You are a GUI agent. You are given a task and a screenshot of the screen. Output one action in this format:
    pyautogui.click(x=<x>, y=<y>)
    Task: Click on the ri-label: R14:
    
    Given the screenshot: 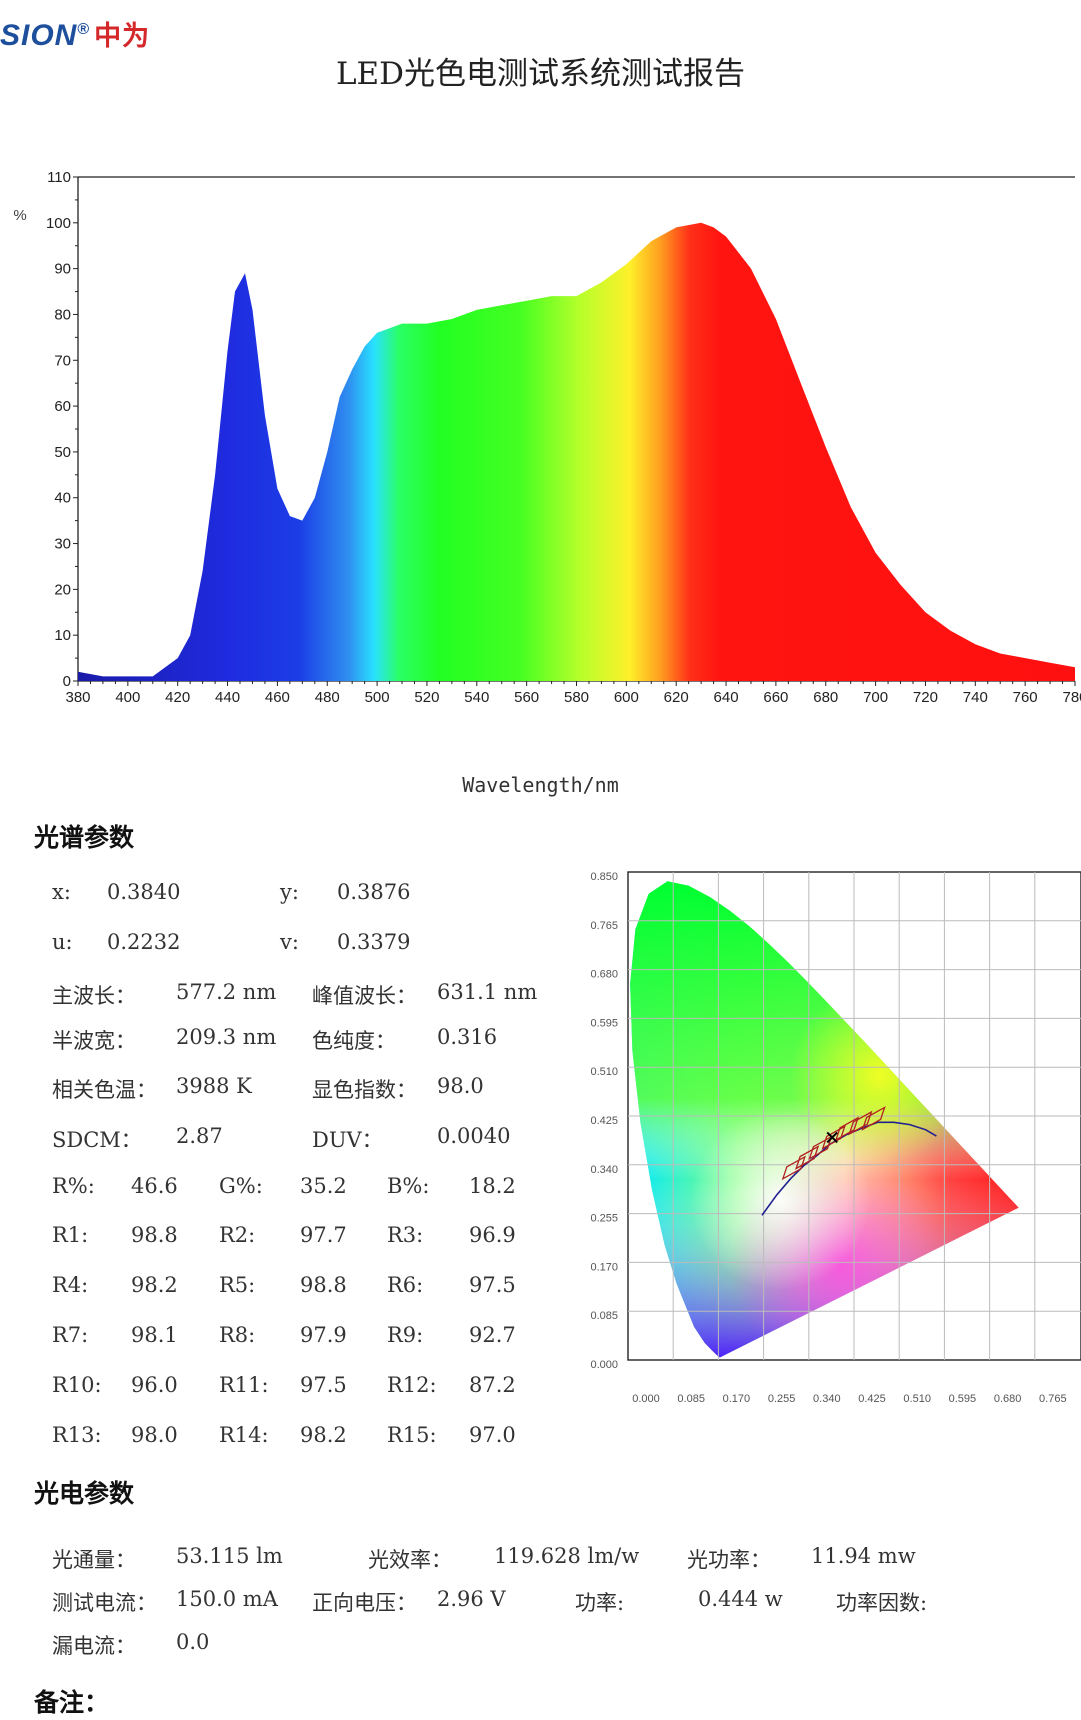 What is the action you would take?
    pyautogui.click(x=244, y=1435)
    